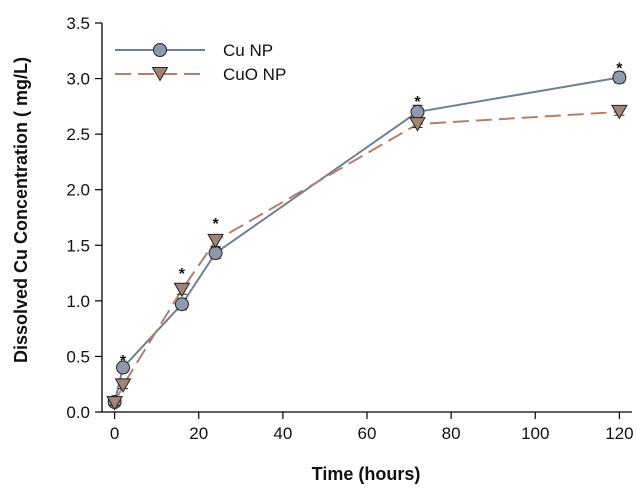  Describe the element at coordinates (78, 23) in the screenshot. I see `y-tick-label: 3.5` at that location.